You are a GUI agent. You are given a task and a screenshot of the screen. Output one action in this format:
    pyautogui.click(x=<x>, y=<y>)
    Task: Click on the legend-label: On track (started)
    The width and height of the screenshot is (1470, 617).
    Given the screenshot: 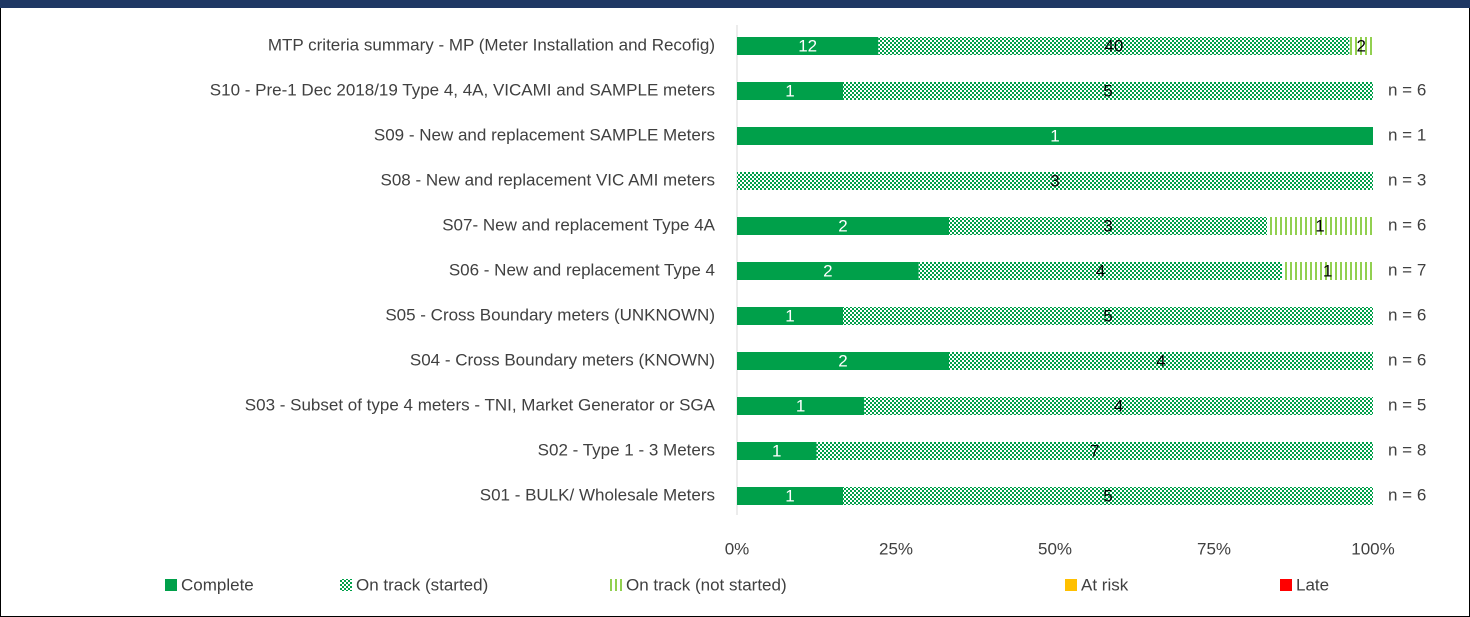 What is the action you would take?
    pyautogui.click(x=422, y=584)
    